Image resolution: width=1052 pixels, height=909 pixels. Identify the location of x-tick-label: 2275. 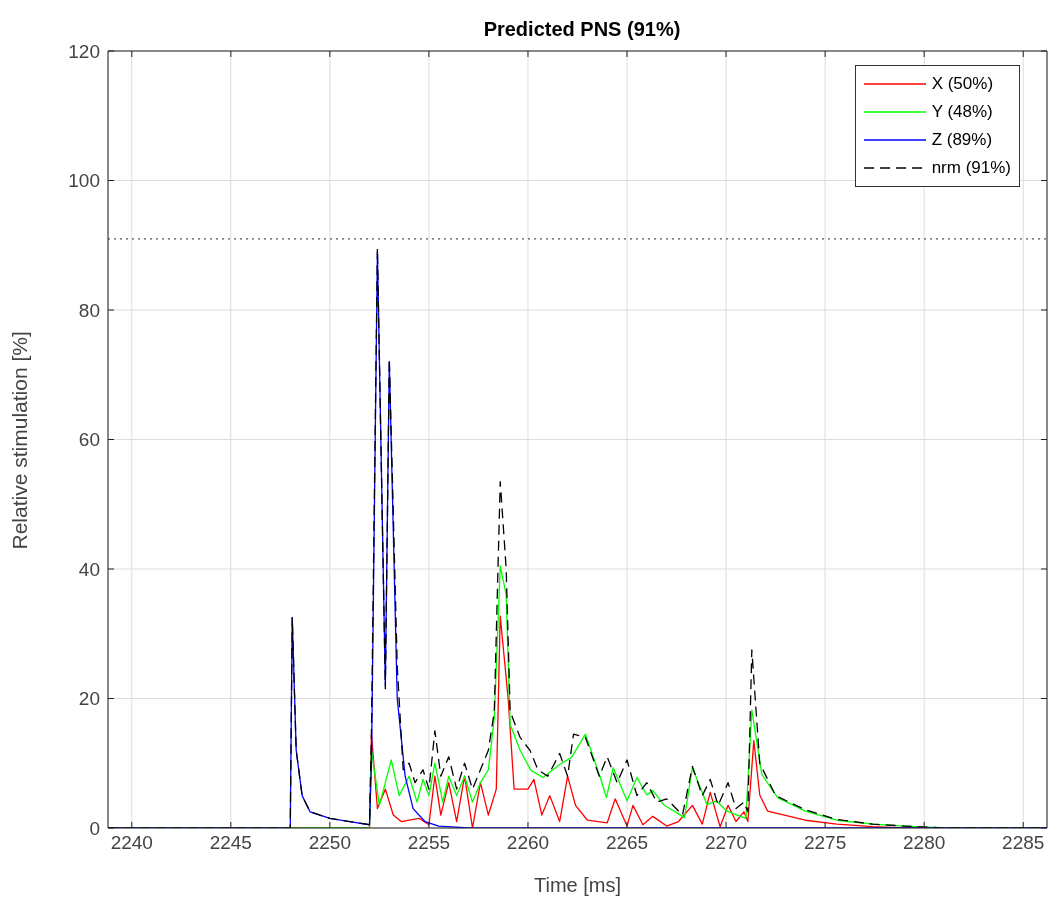
(825, 843).